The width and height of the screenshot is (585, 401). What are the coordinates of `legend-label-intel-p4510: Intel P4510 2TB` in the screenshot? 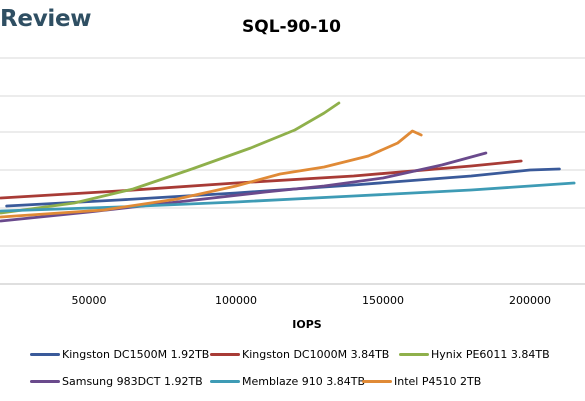 It's located at (438, 381).